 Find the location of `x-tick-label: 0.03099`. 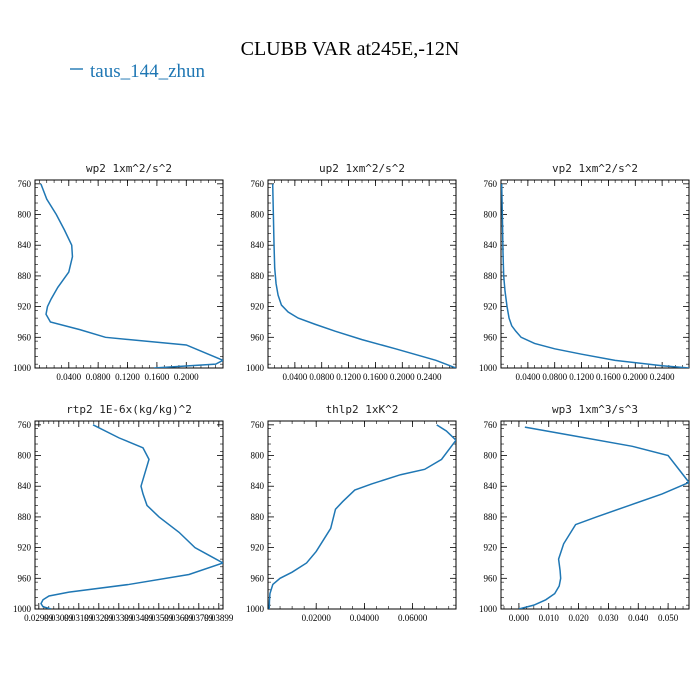

x-tick-label: 0.03099 is located at coordinates (59, 618).